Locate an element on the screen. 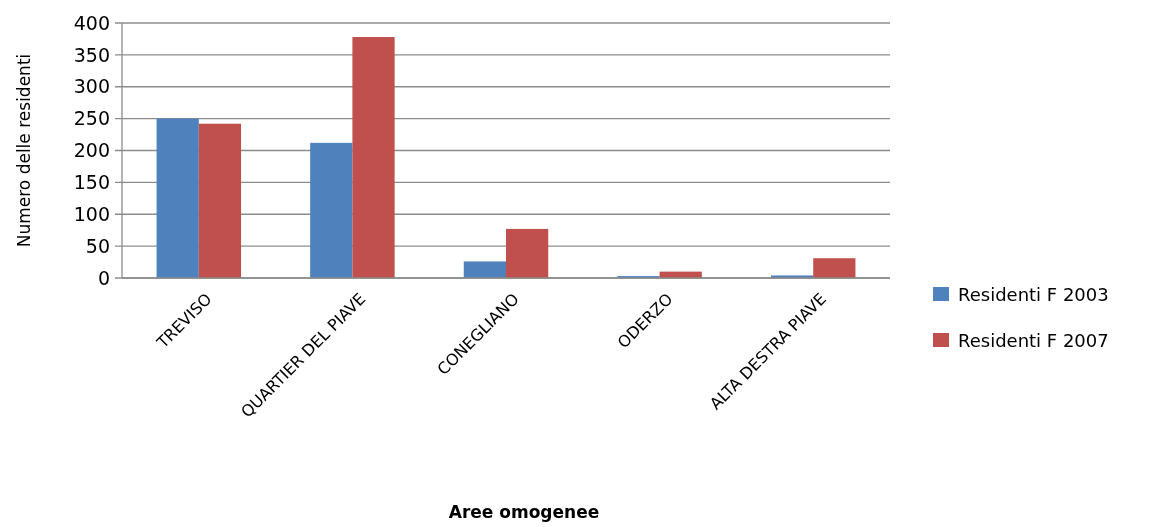 This screenshot has height=527, width=1153. y-tick-label: 400 is located at coordinates (91, 22).